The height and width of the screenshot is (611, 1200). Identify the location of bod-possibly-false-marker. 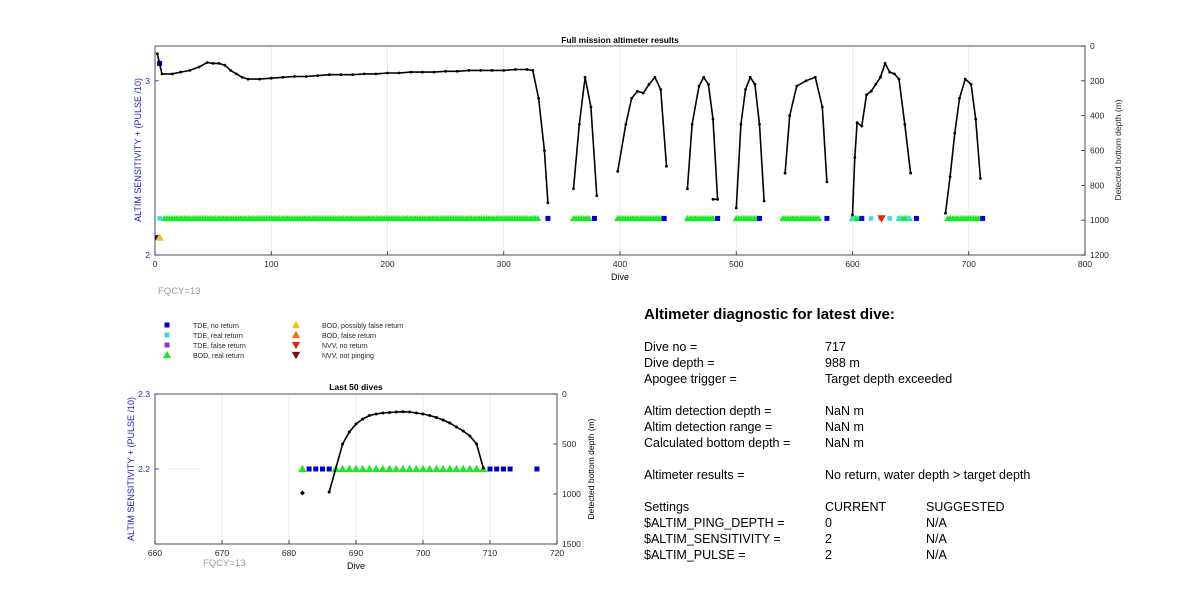
(159, 237).